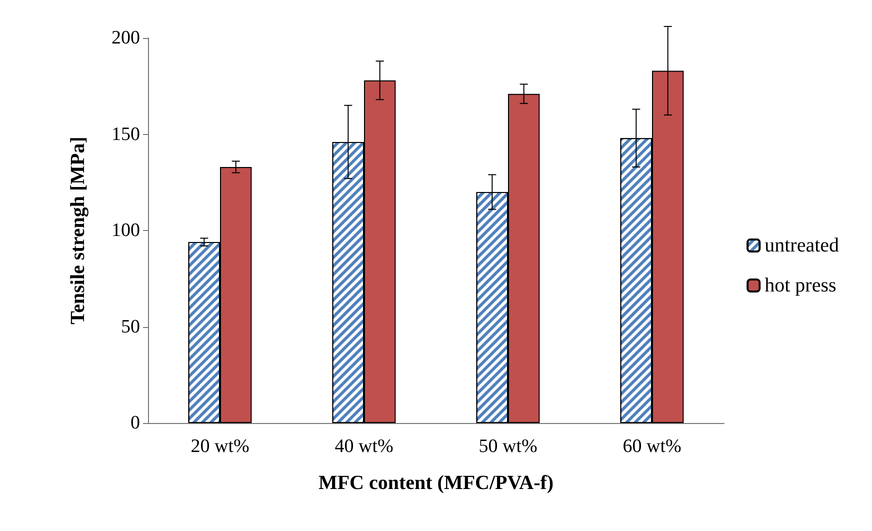  Describe the element at coordinates (78, 230) in the screenshot. I see `y-axis-title: Tensile strengh [MPa]` at that location.